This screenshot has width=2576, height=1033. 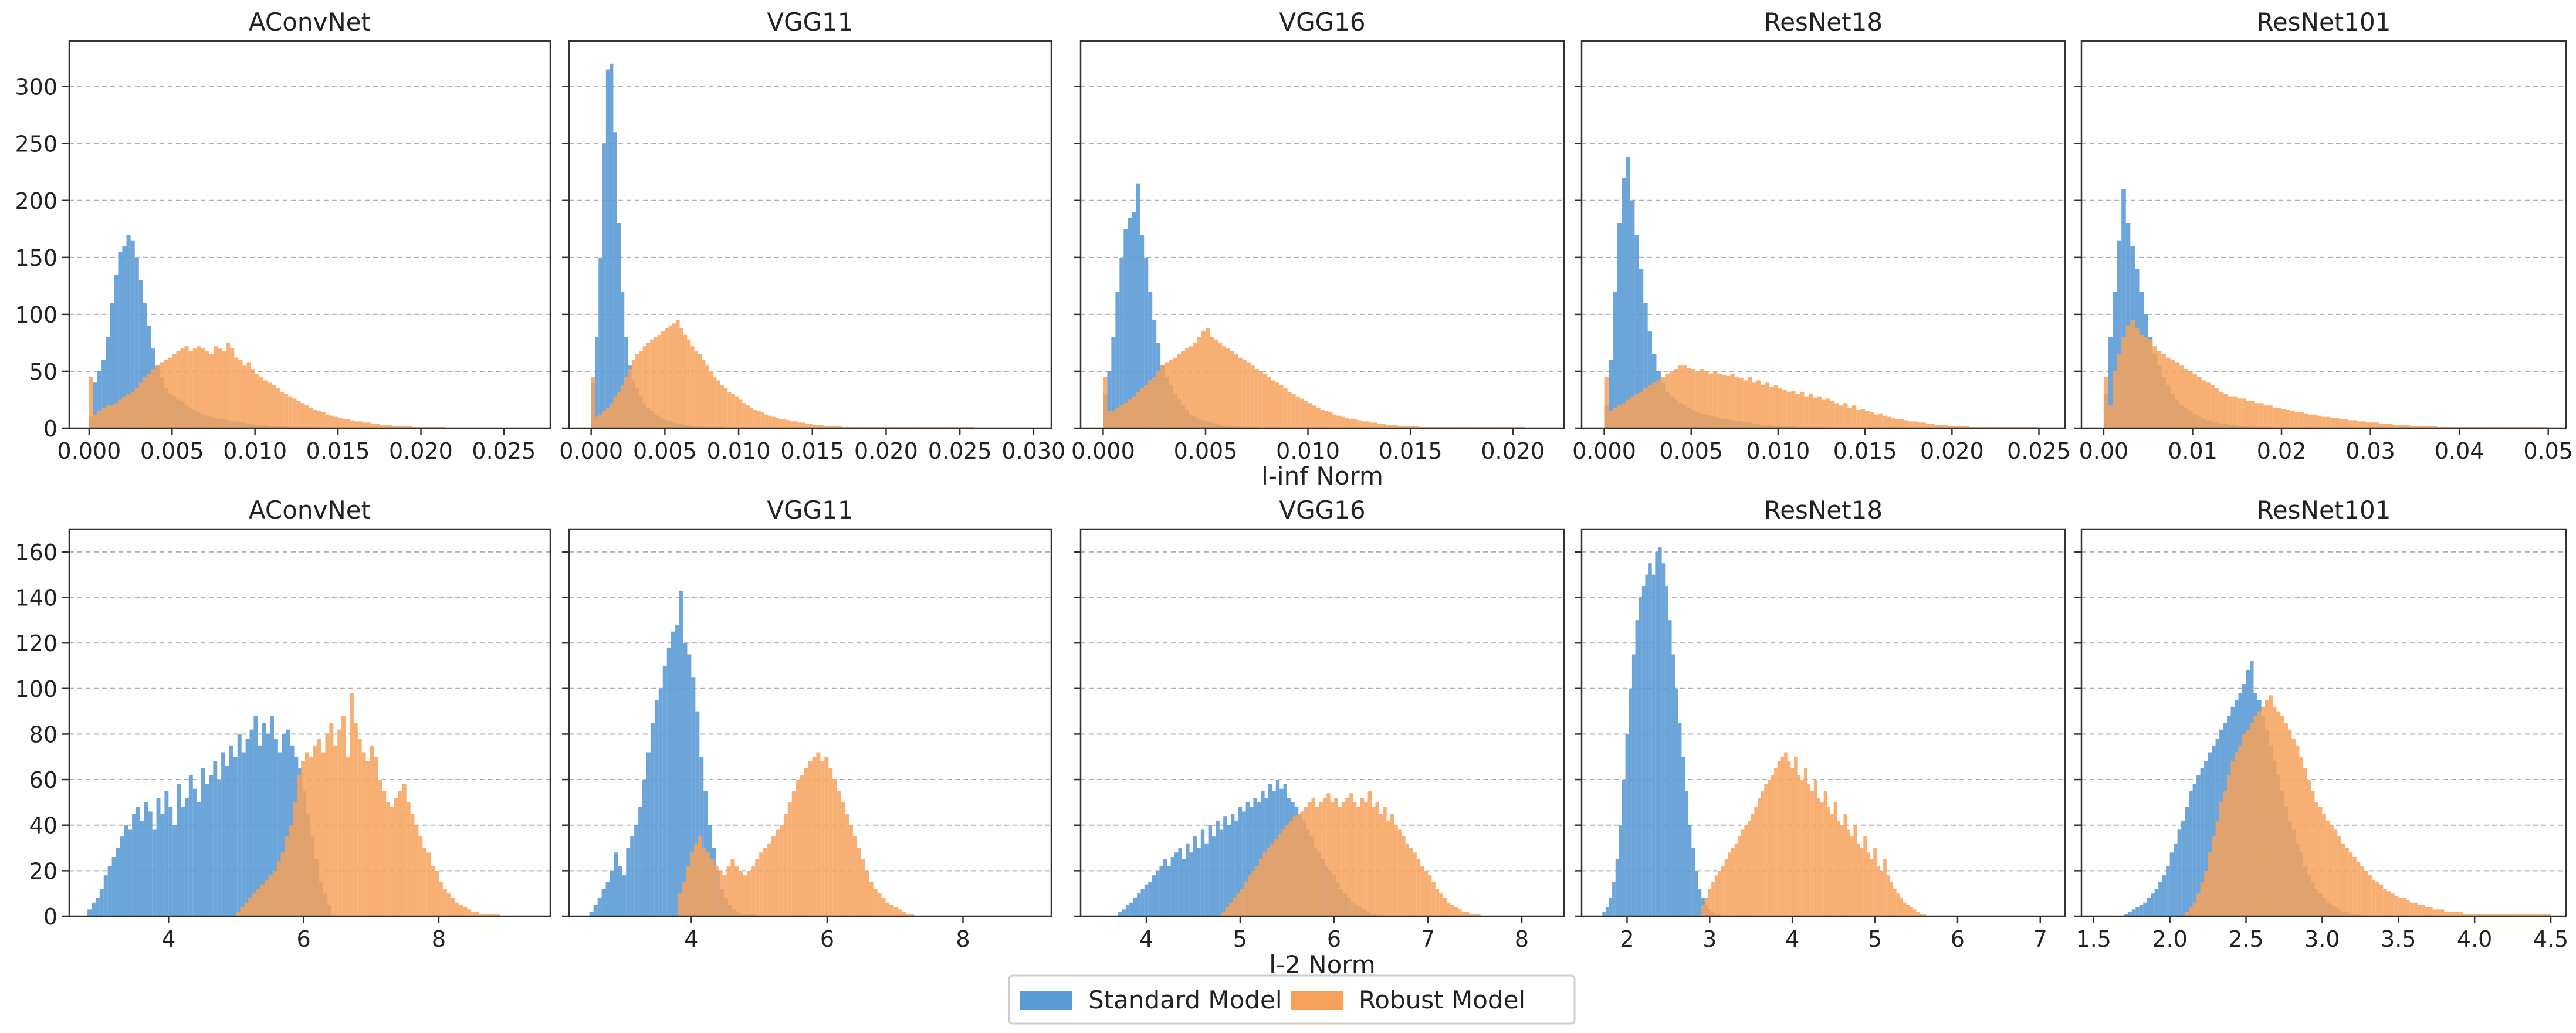 I want to click on x-tick-label: 3, so click(x=1709, y=939).